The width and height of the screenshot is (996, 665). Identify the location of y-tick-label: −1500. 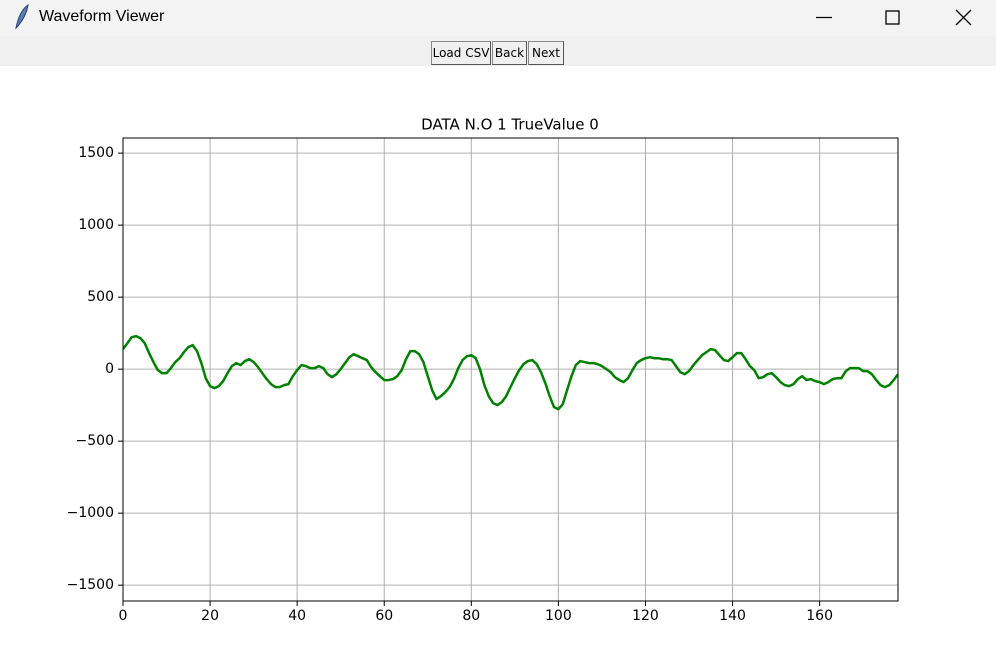
(90, 585).